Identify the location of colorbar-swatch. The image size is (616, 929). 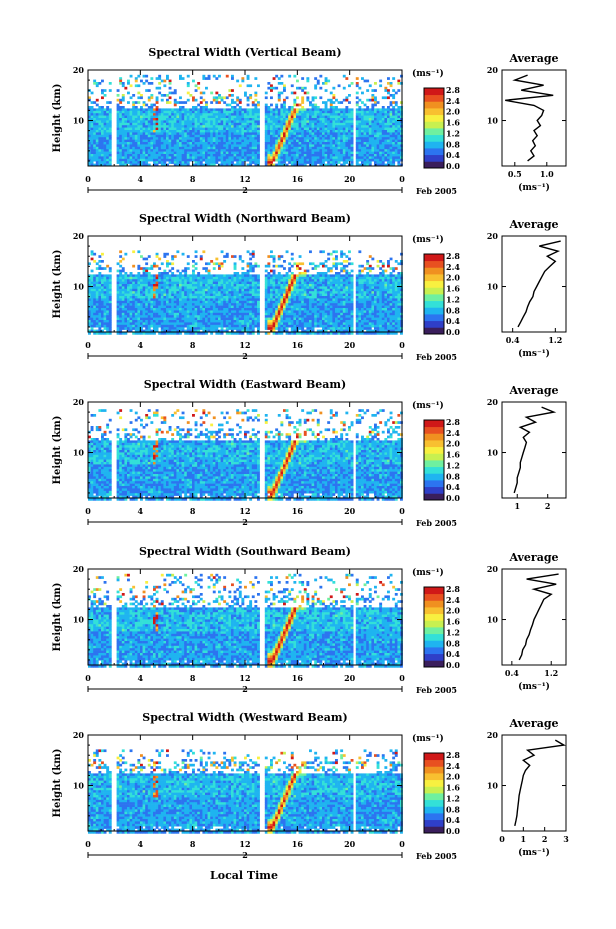
(434, 165).